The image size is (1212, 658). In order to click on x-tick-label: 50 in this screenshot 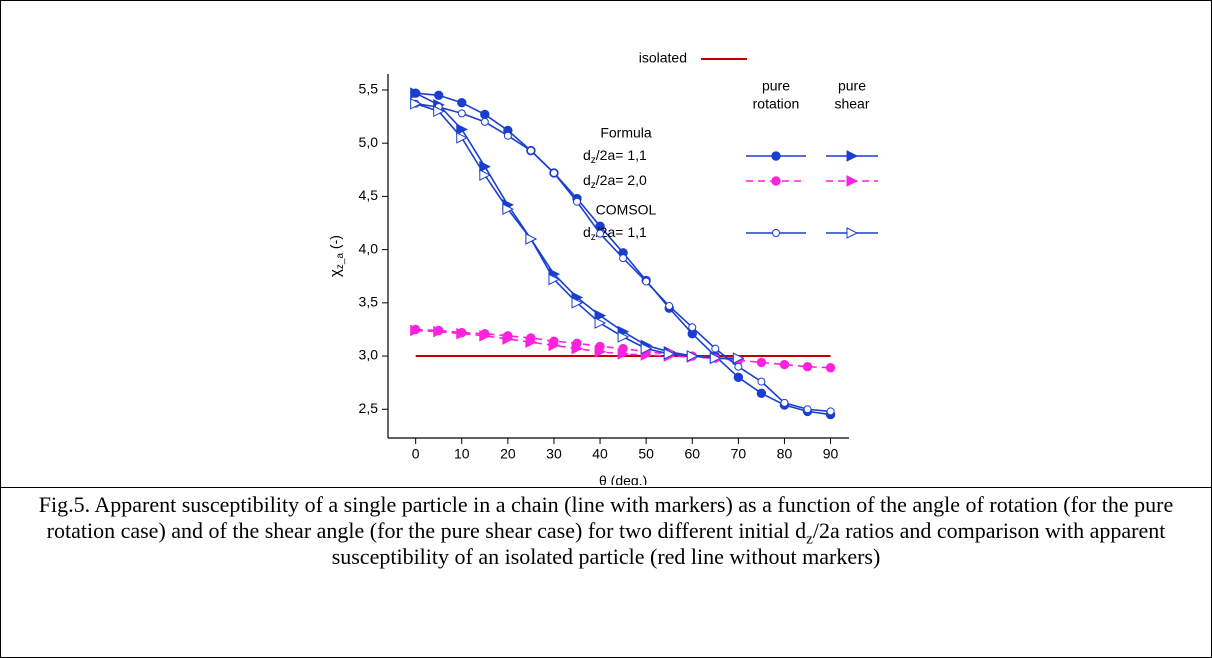, I will do `click(646, 454)`.